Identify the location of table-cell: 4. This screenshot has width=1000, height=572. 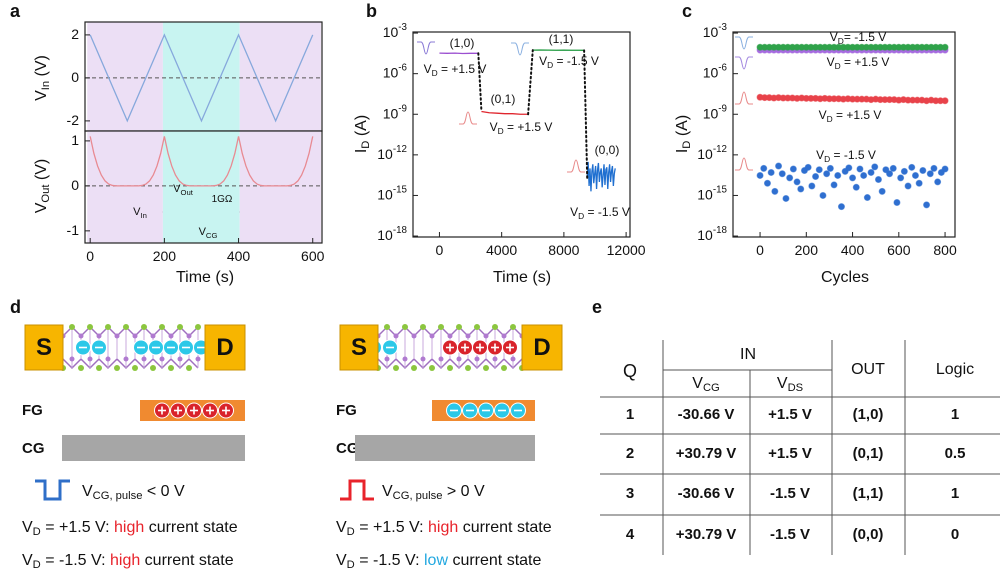
(630, 534).